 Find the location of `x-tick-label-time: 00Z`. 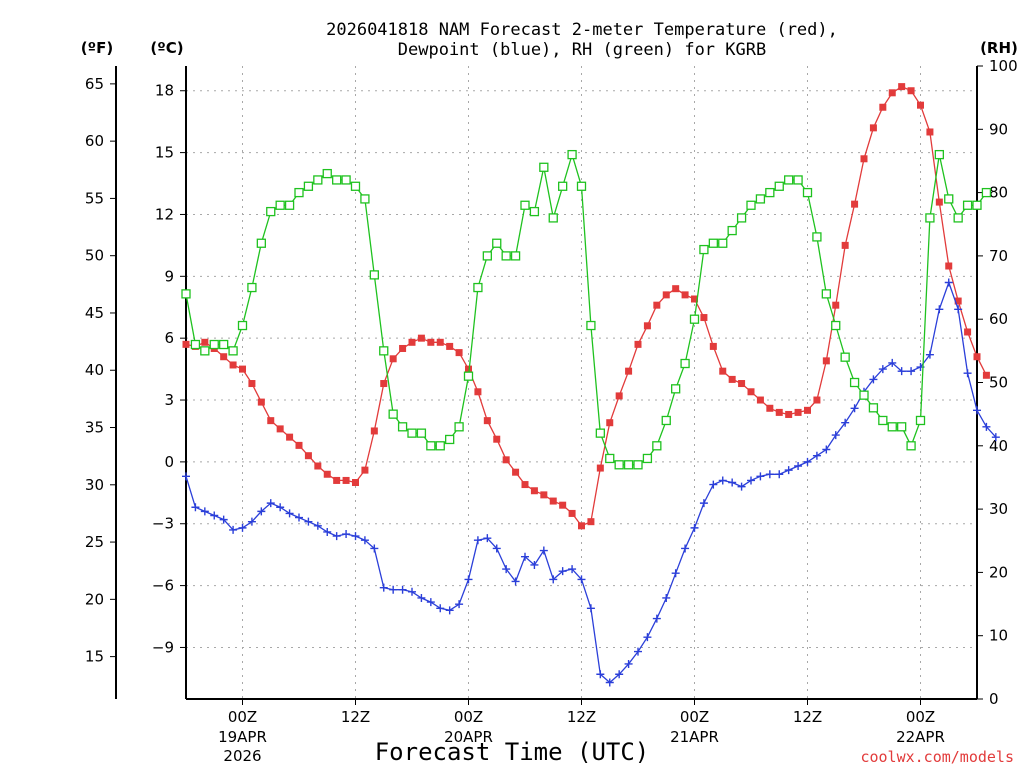

x-tick-label-time: 00Z is located at coordinates (920, 717).